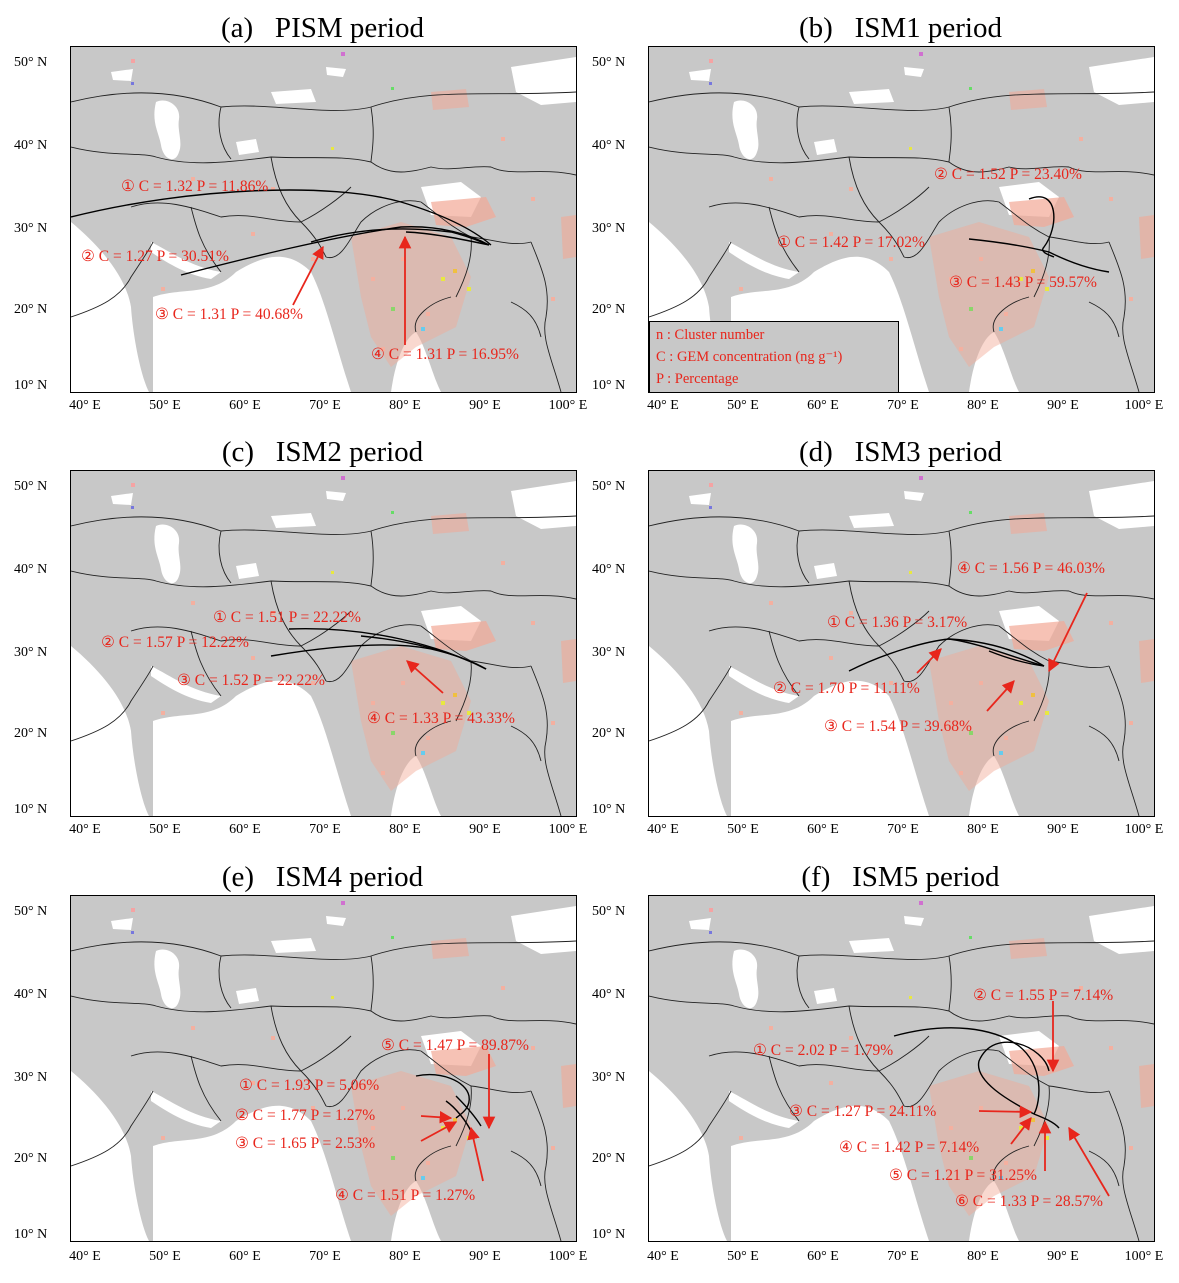 The width and height of the screenshot is (1179, 1283). I want to click on cluster-label: ① C = 2.02 P = 1.79%, so click(823, 1050).